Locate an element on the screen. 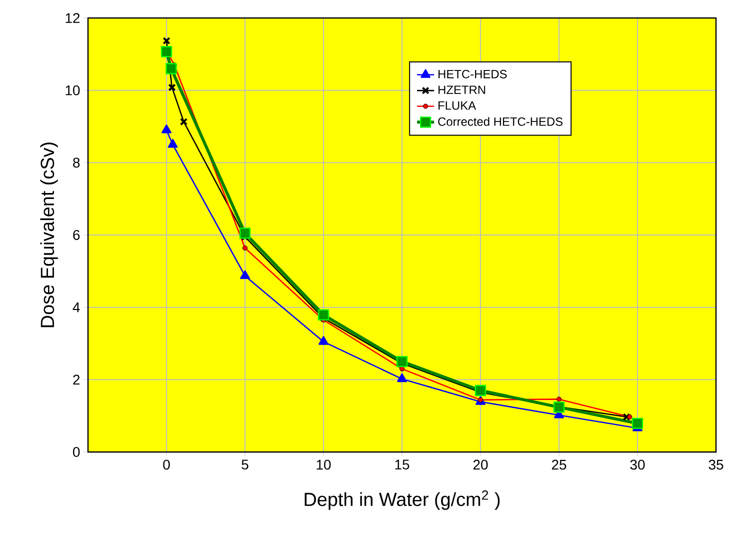 The height and width of the screenshot is (559, 730). y-tick-label: 4 is located at coordinates (76, 307).